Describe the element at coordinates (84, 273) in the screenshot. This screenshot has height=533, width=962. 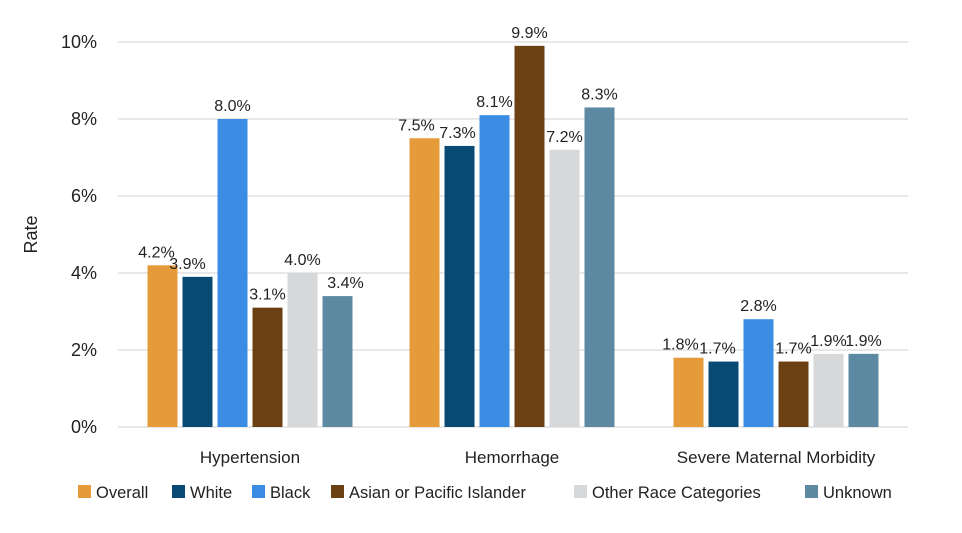
I see `y-tick-label: 4%` at that location.